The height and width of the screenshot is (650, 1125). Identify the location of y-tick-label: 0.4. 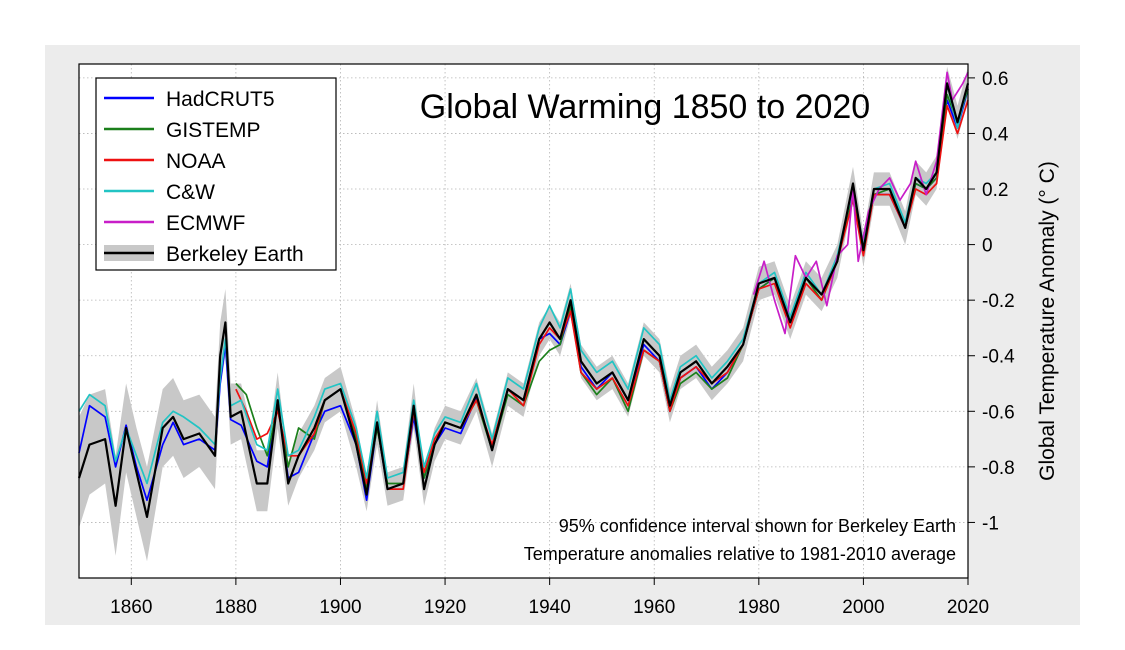
(995, 134).